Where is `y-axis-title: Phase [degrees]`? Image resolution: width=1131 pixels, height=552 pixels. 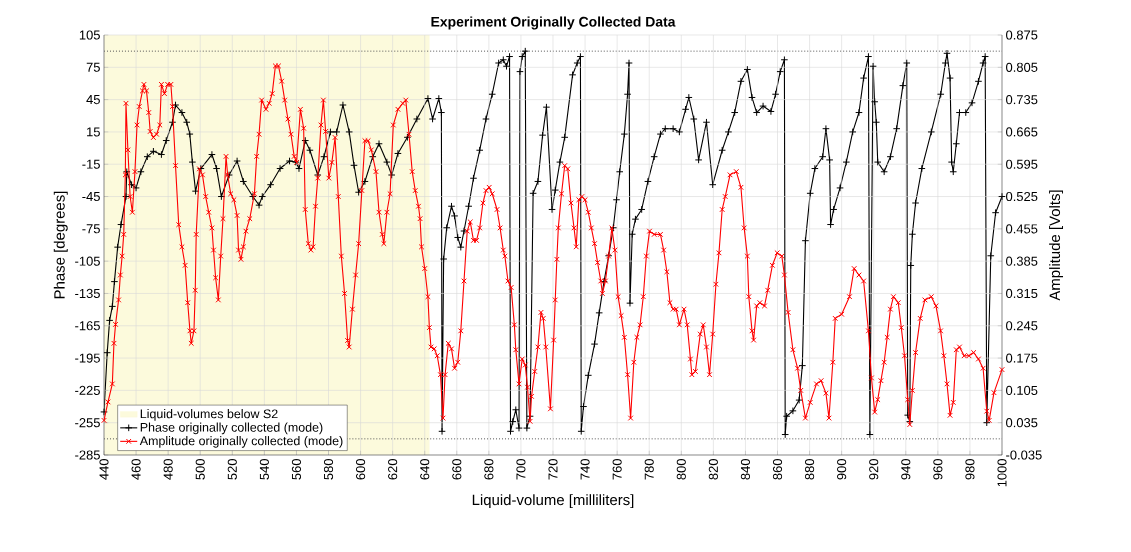
y-axis-title: Phase [degrees] is located at coordinates (60, 245).